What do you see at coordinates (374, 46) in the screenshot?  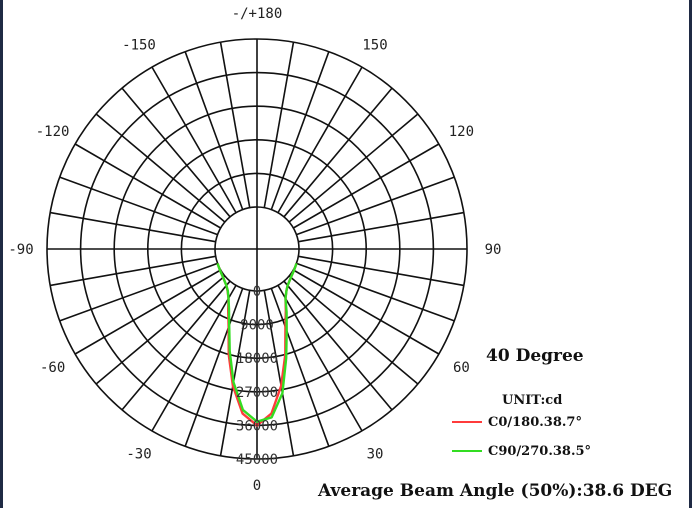 I see `angle-label: 150` at bounding box center [374, 46].